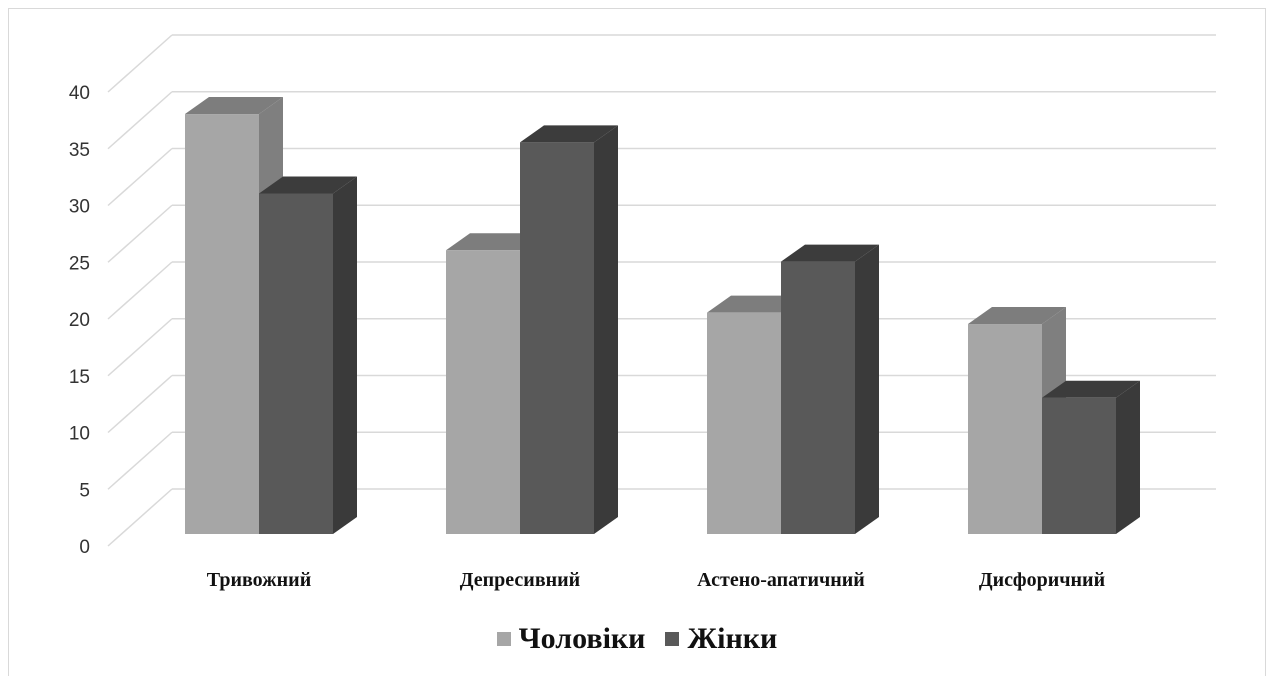  What do you see at coordinates (582, 638) in the screenshot?
I see `legend-label: Чоловіки` at bounding box center [582, 638].